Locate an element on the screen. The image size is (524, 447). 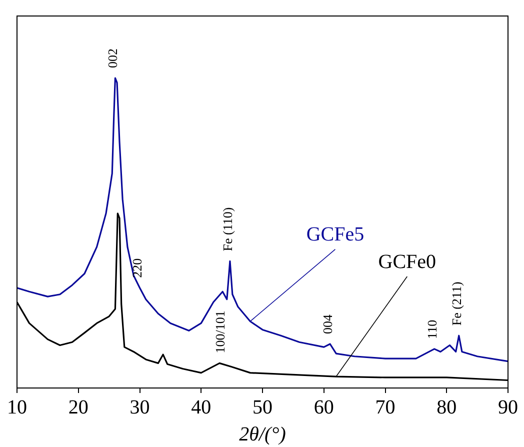
x-axis-title: 2θ/(°) is located at coordinates (262, 434).